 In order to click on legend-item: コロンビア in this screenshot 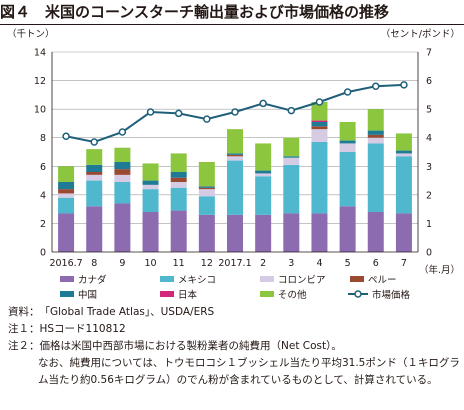, I will do `click(293, 280)`.